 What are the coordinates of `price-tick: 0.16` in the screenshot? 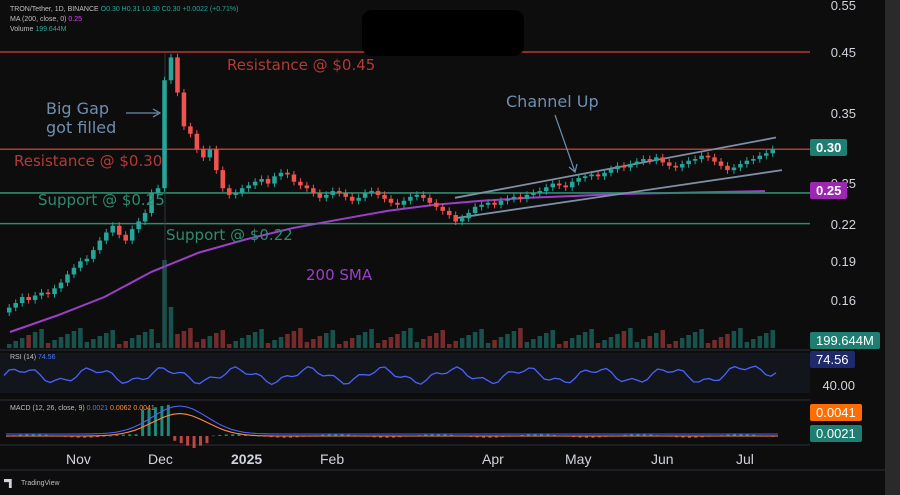 It's located at (843, 300).